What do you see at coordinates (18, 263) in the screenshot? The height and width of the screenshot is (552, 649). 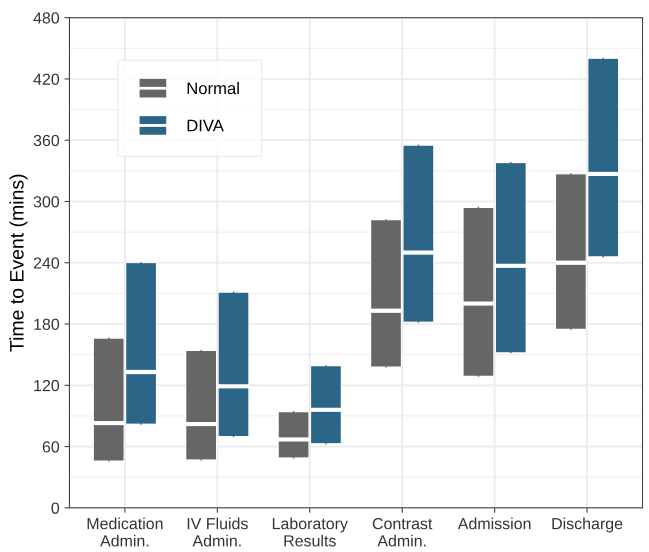 I see `y-axis-title: Time to Event (mins)` at bounding box center [18, 263].